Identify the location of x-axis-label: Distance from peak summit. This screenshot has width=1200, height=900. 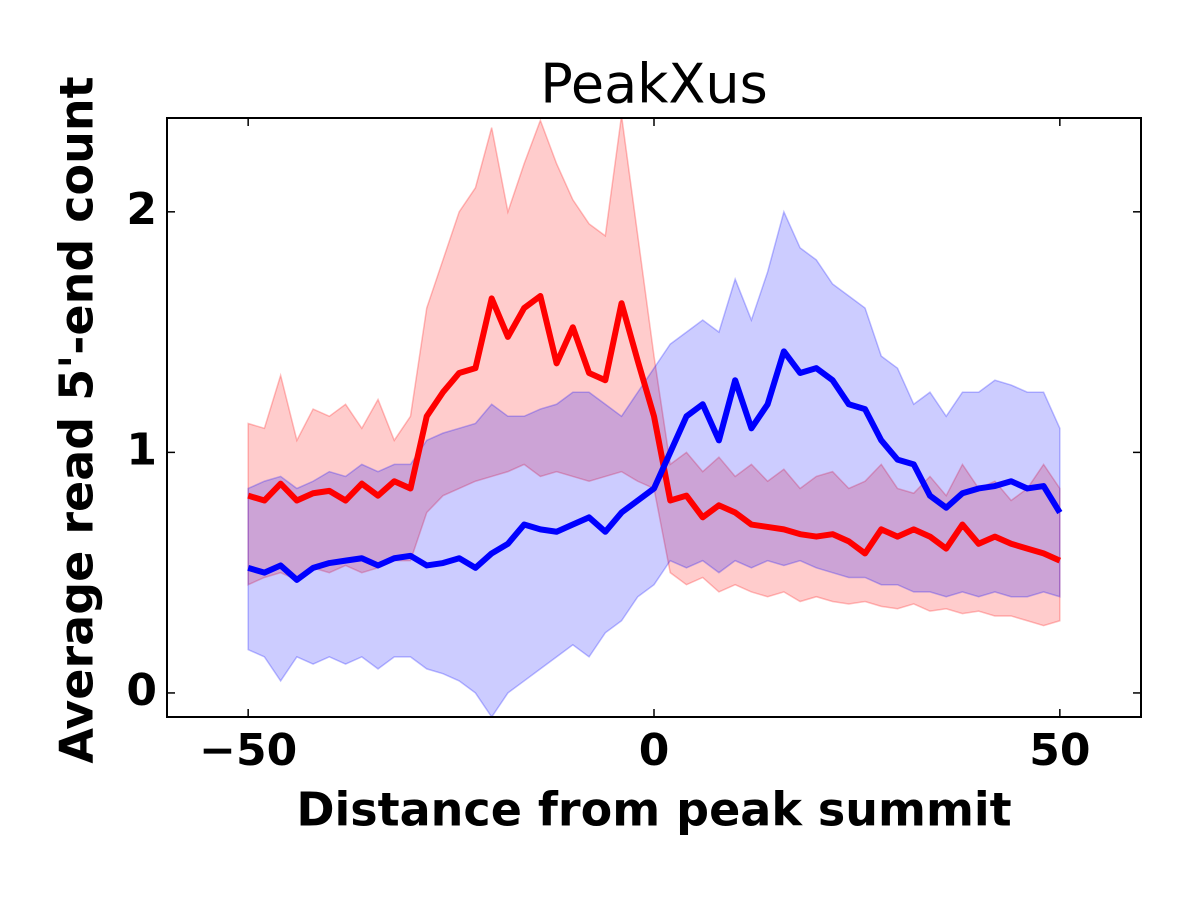
(653, 810).